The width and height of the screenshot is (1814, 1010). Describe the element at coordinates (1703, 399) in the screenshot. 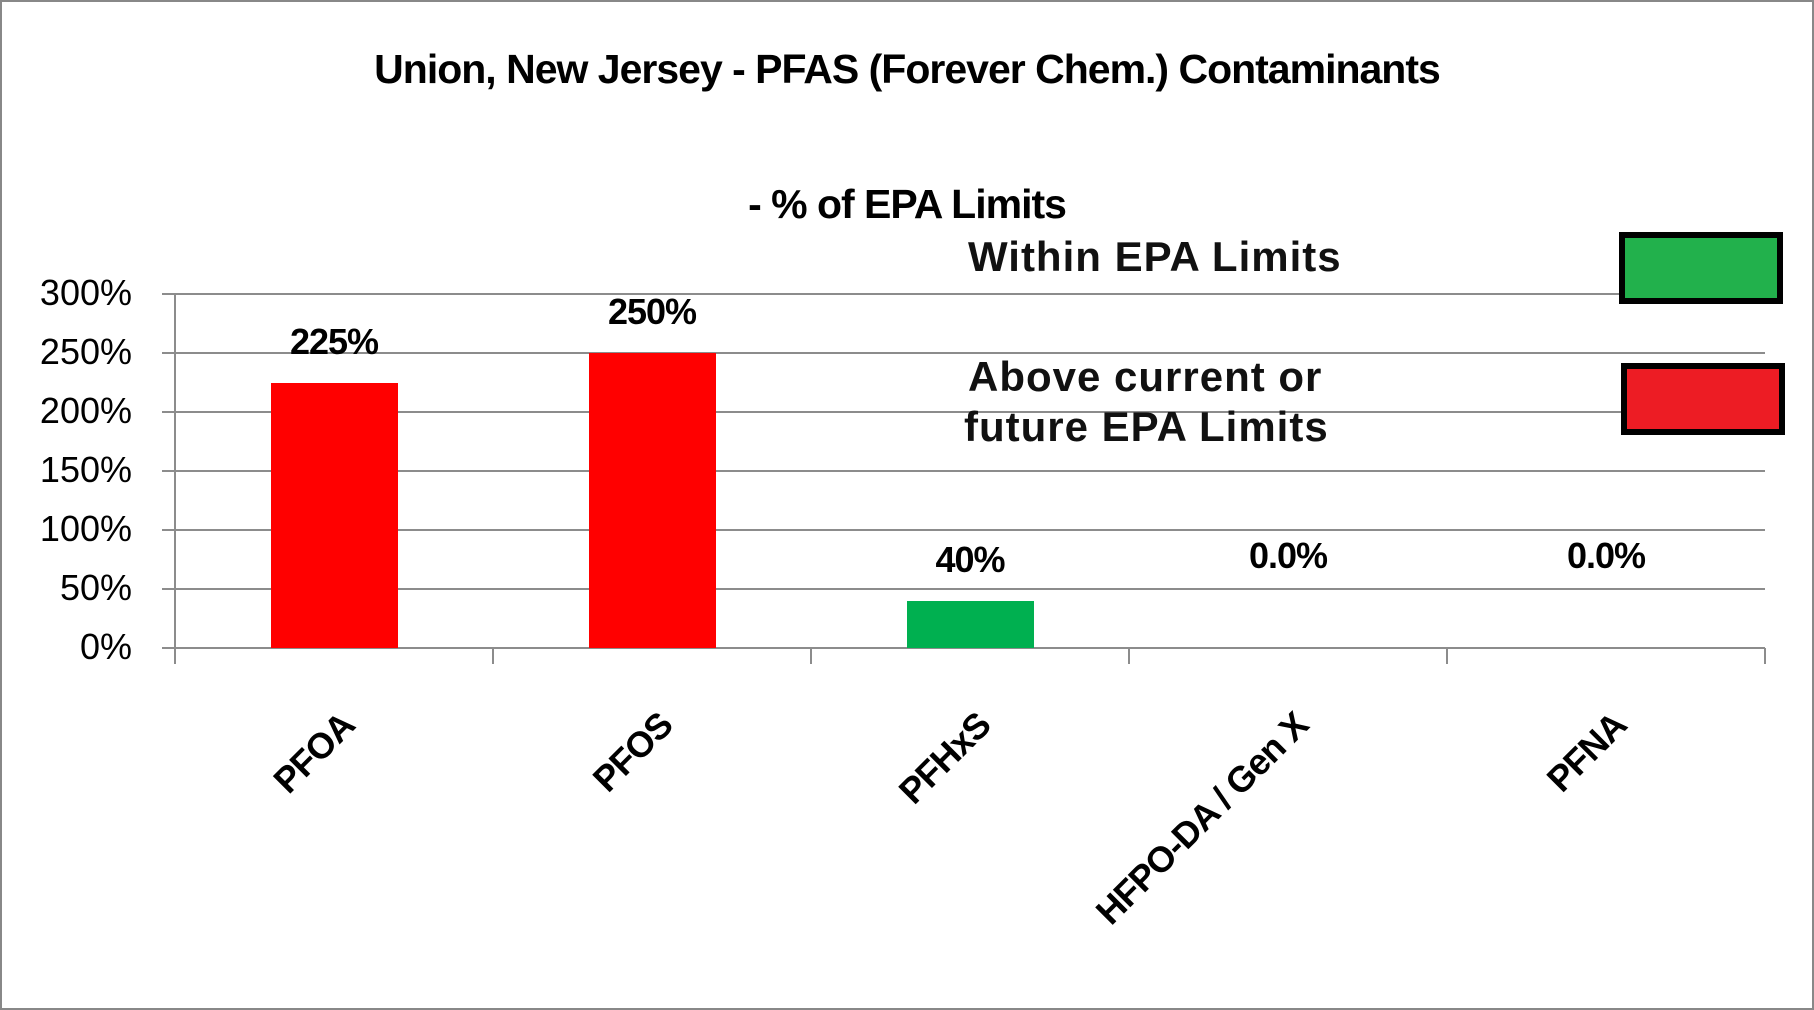

I see `legend-swatch-above` at that location.